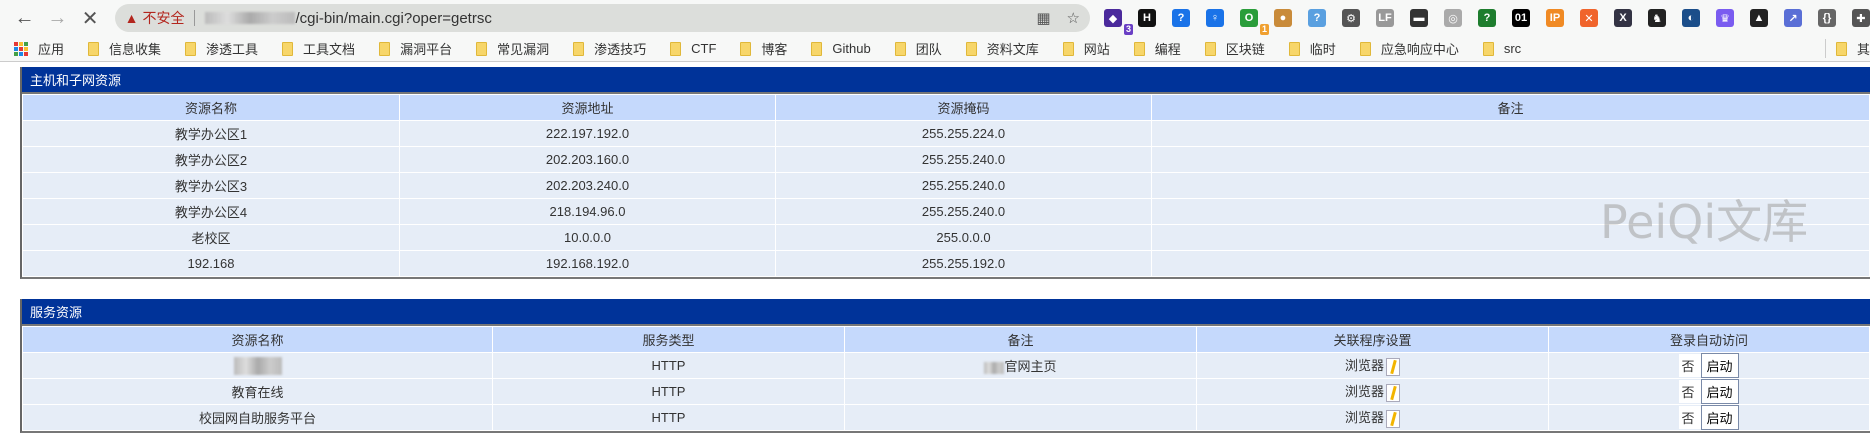 The height and width of the screenshot is (433, 1870). What do you see at coordinates (57, 17) in the screenshot?
I see `forward-icon: →` at bounding box center [57, 17].